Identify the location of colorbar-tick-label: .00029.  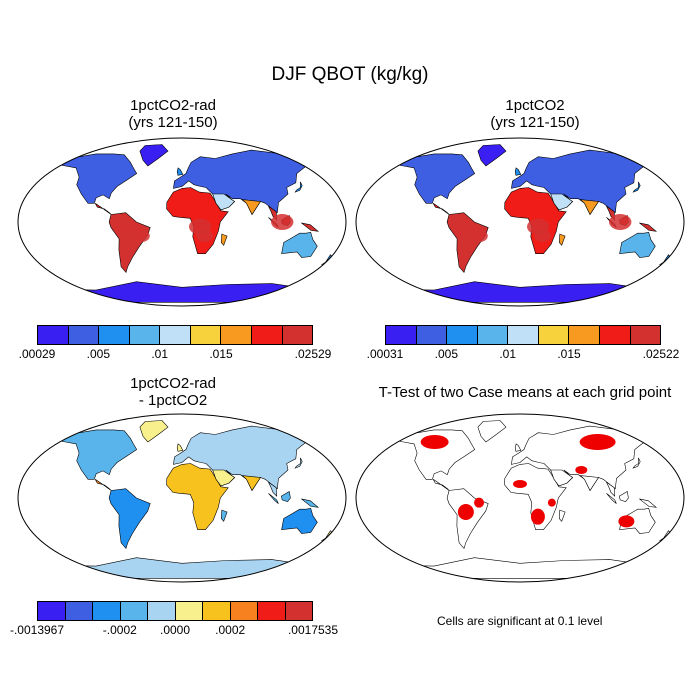
(37, 354).